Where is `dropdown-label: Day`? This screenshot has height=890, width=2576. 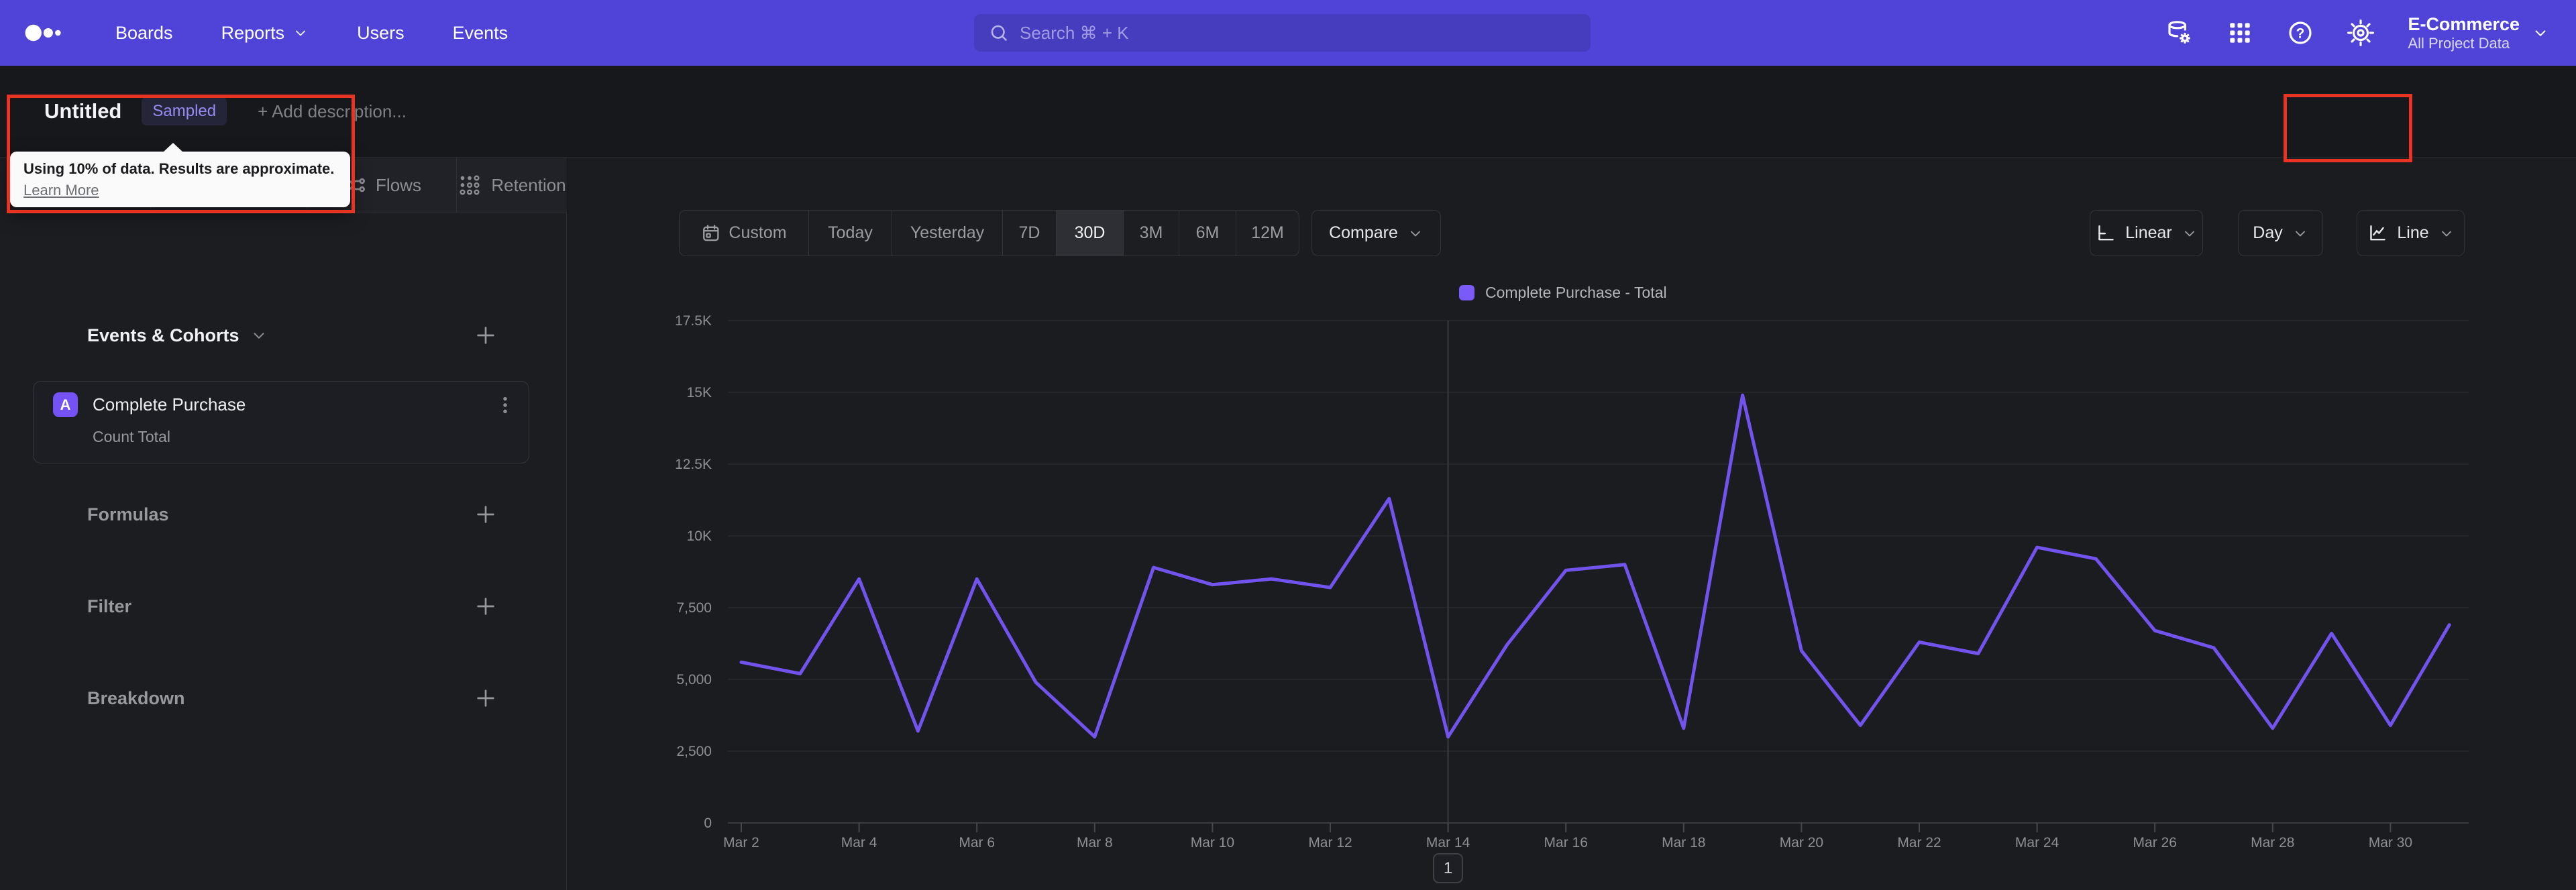
dropdown-label: Day is located at coordinates (2268, 232).